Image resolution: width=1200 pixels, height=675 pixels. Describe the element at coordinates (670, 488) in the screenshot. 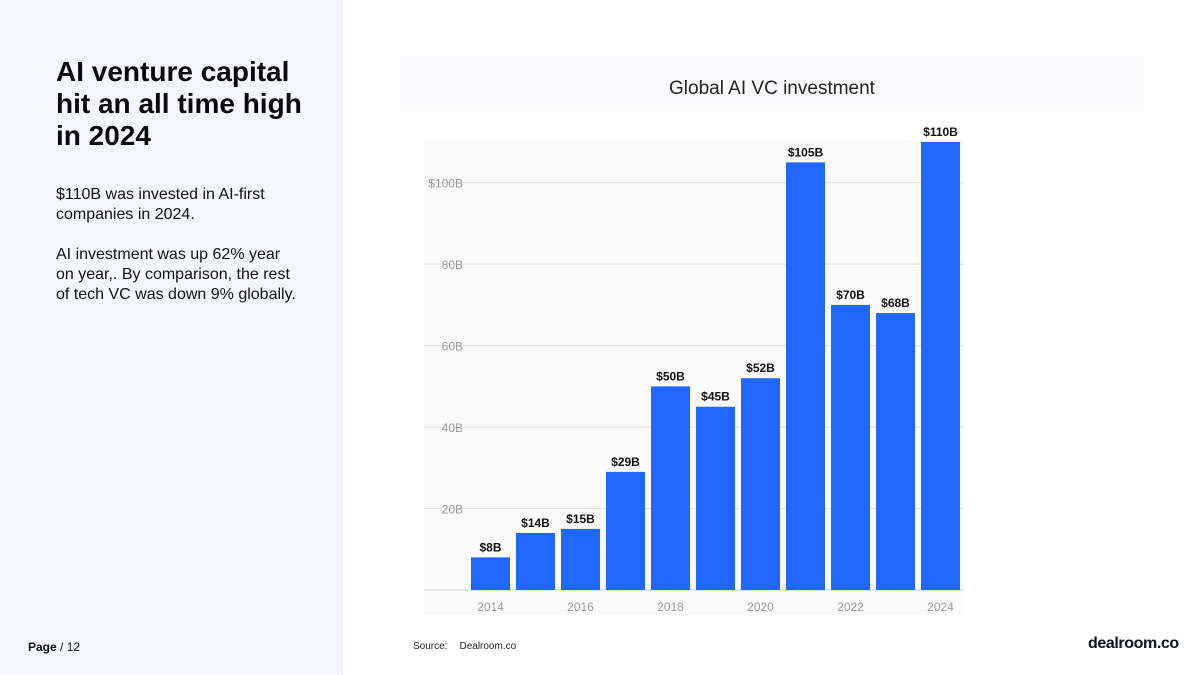

I see `bar-2018` at that location.